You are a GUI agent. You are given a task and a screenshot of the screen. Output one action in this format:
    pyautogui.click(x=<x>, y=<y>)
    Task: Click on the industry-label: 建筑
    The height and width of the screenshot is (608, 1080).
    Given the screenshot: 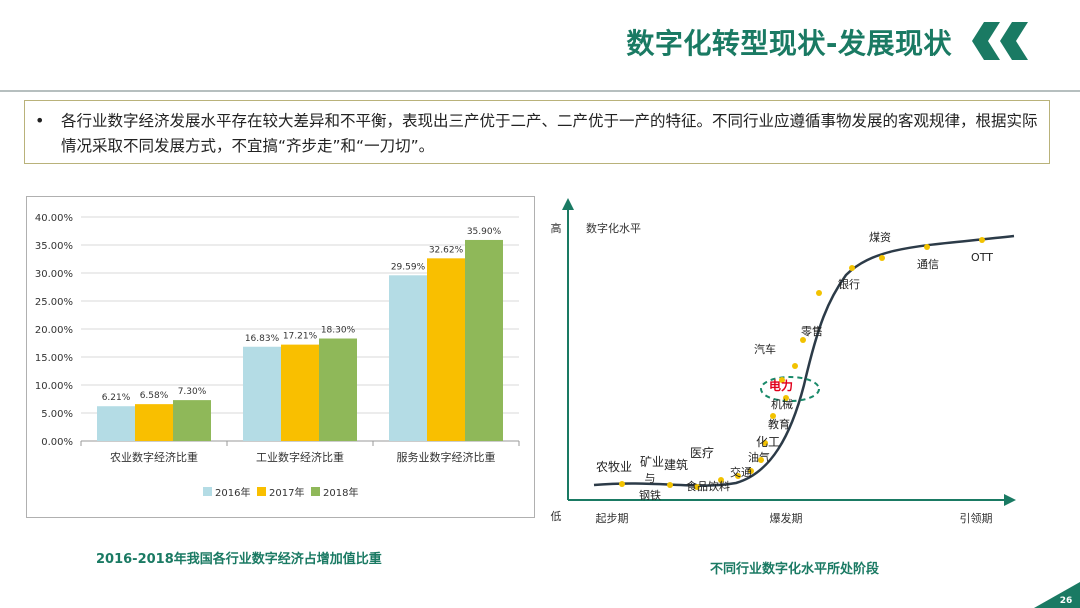 What is the action you would take?
    pyautogui.click(x=676, y=464)
    